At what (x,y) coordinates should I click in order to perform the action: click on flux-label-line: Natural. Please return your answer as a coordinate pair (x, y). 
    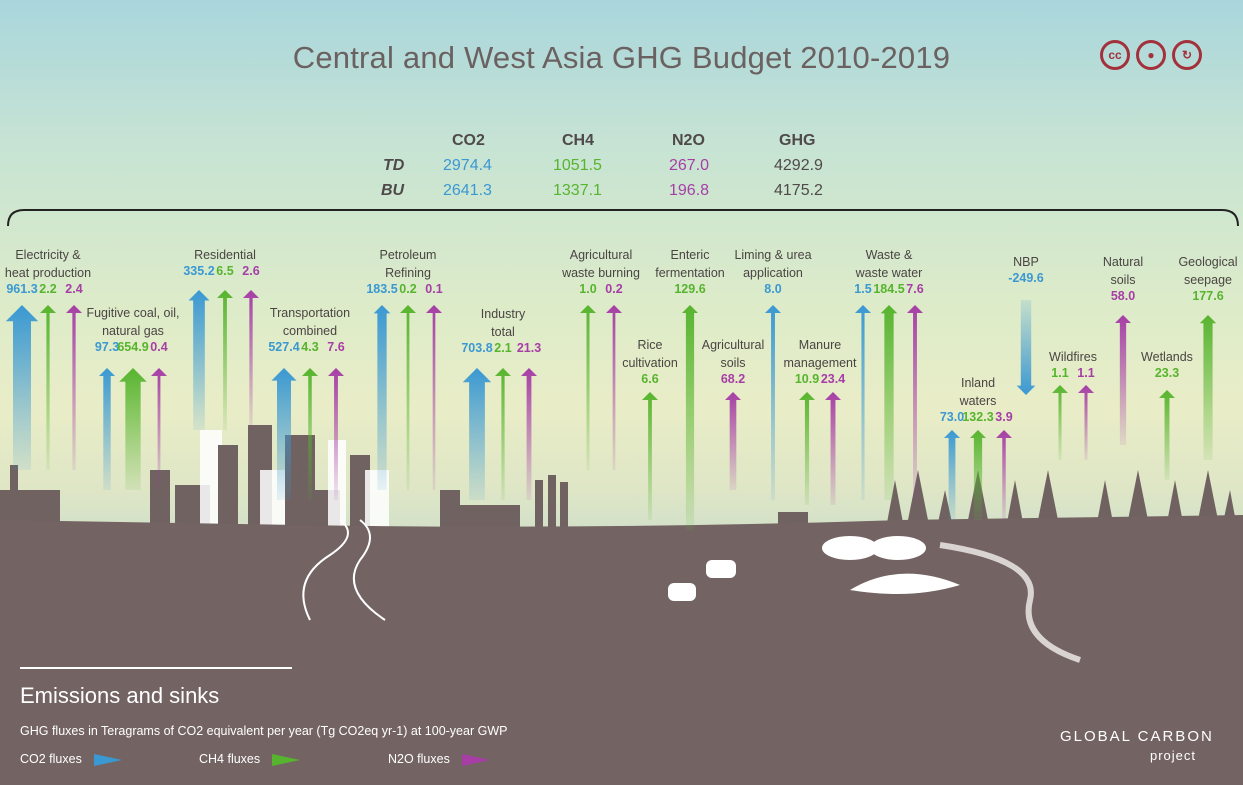
    Looking at the image, I should click on (1123, 262).